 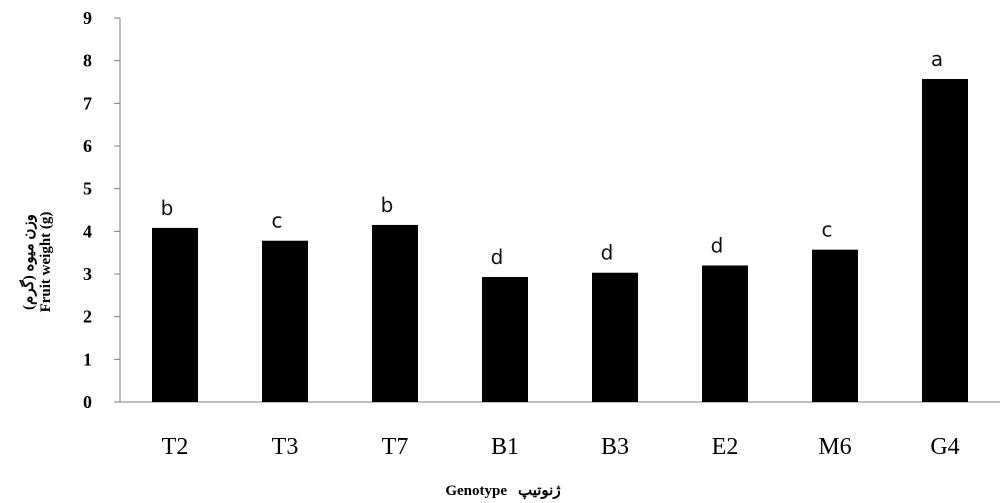 I want to click on x-tick-label: M6, so click(x=834, y=447).